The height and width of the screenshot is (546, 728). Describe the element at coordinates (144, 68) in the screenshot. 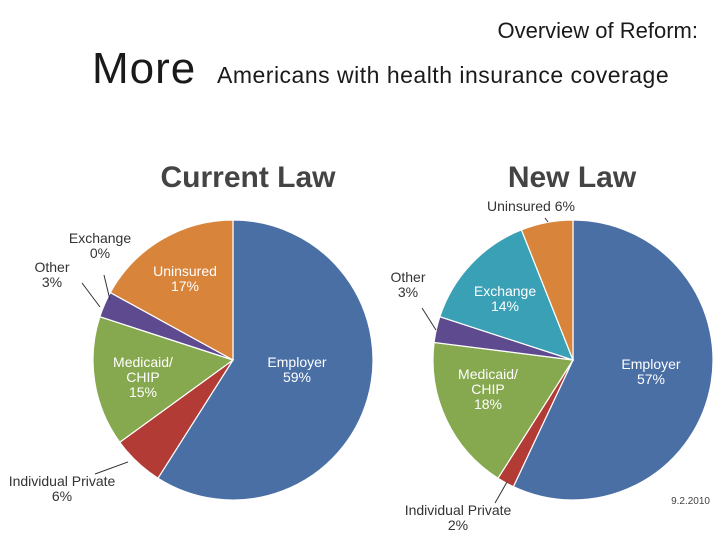

I see `slide-title-main: More` at that location.